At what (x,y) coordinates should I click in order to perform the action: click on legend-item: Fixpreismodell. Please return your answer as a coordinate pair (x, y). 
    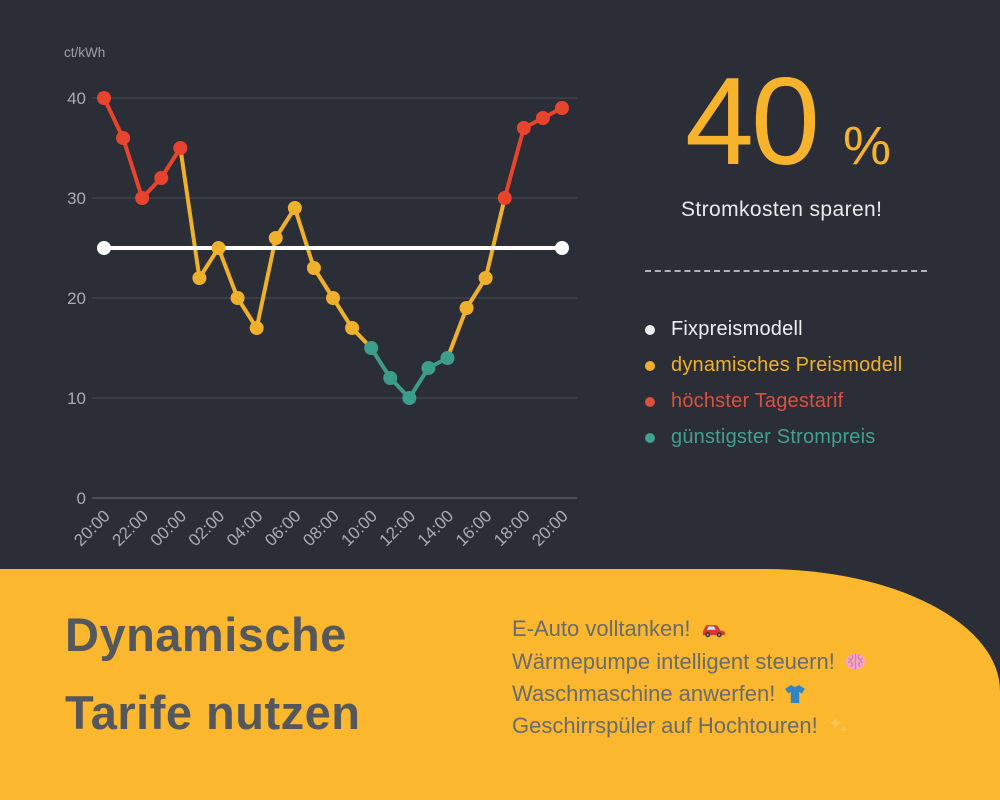
    Looking at the image, I should click on (795, 329).